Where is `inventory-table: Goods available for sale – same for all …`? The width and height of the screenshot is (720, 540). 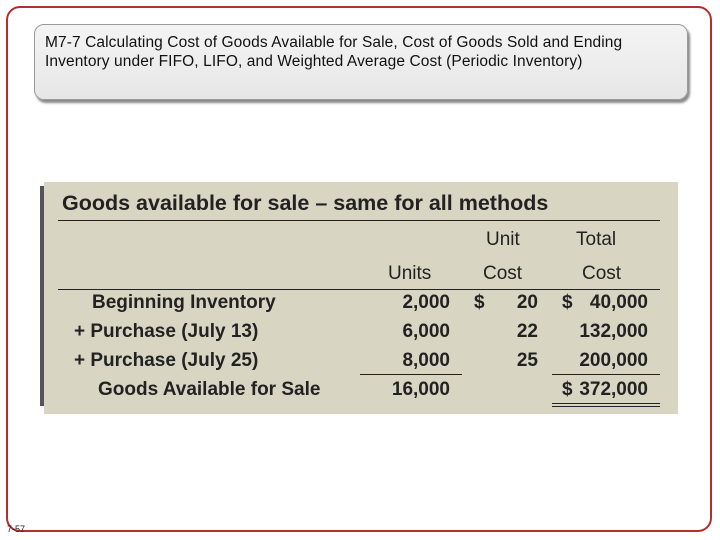 inventory-table: Goods available for sale – same for all … is located at coordinates (359, 204).